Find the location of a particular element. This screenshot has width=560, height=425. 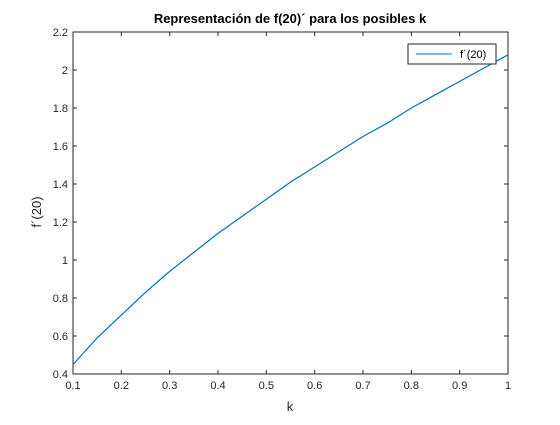

y-tick-label: 0.6 is located at coordinates (60, 337).